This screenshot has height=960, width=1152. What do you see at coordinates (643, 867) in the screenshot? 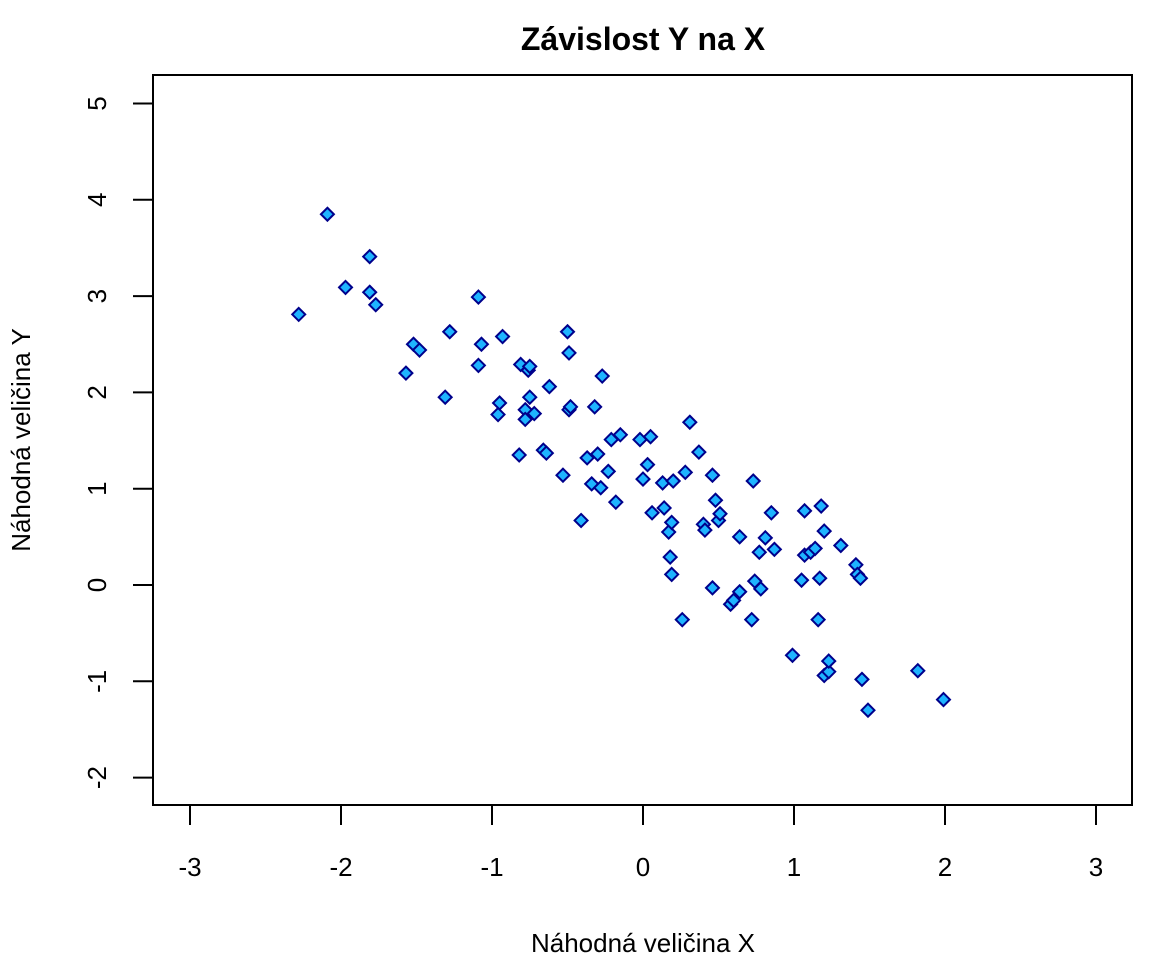
I see `x-tick-label: 0` at bounding box center [643, 867].